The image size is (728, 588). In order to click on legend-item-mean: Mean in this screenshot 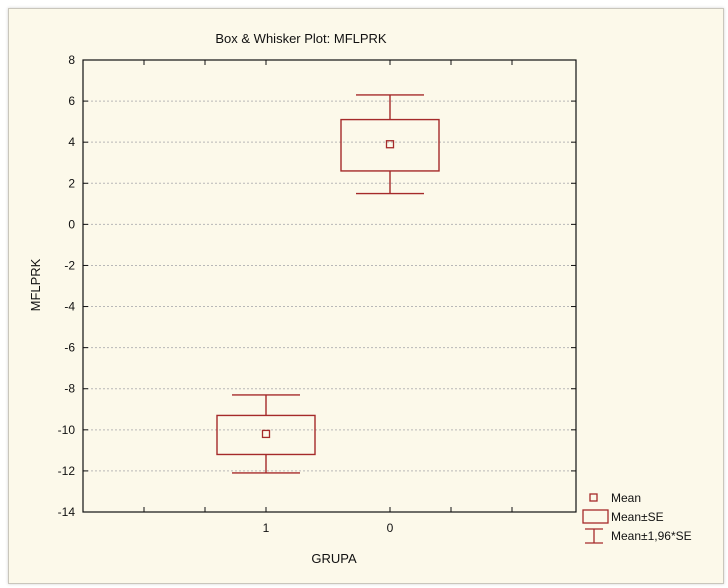, I will do `click(615, 498)`.